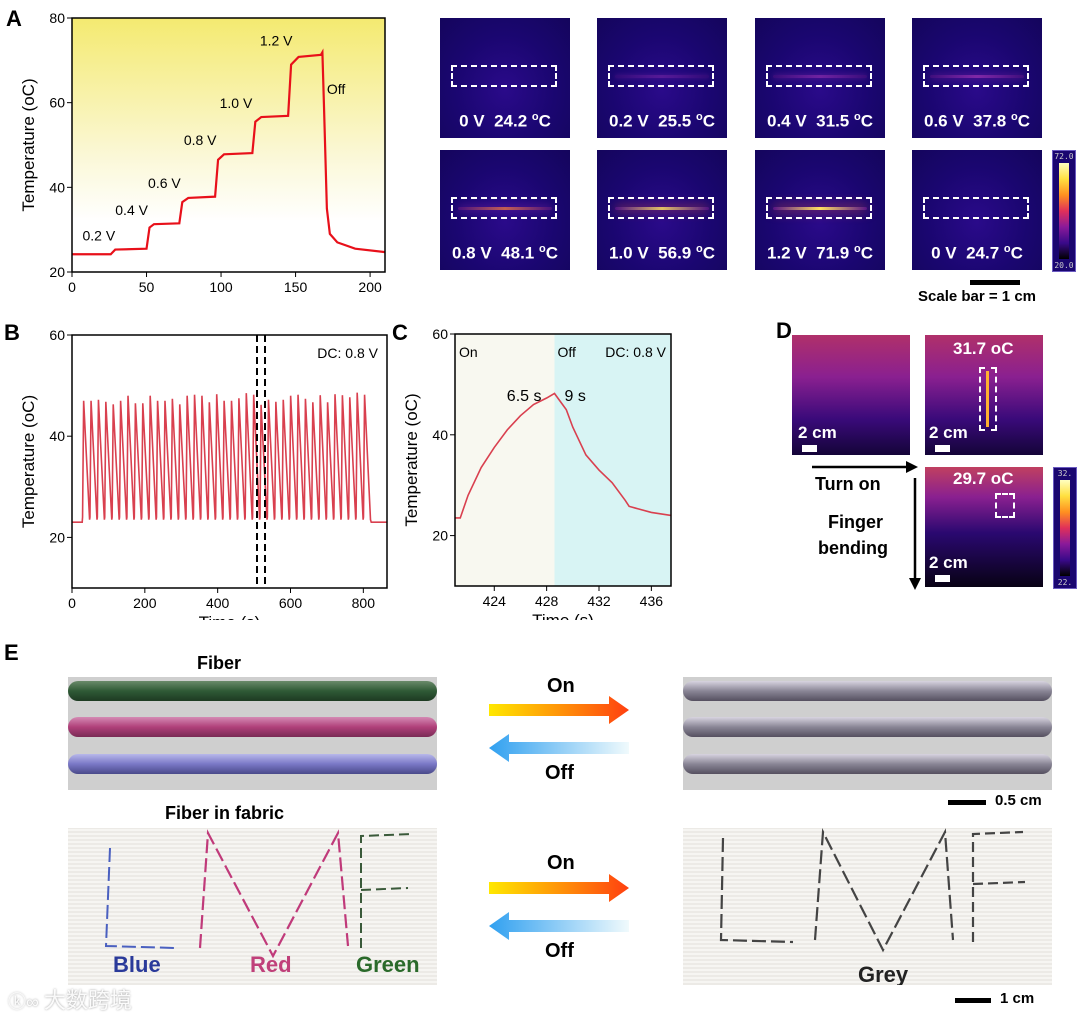 This screenshot has height=1013, width=1080. Describe the element at coordinates (296, 287) in the screenshot. I see `x-tick-label: 150` at that location.